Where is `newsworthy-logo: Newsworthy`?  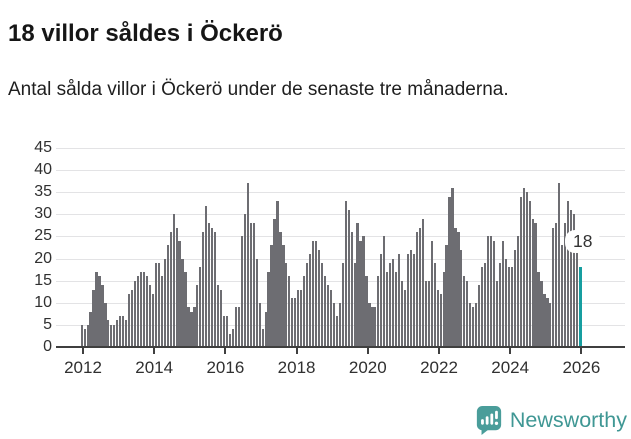
newsworthy-logo: Newsworthy is located at coordinates (551, 420).